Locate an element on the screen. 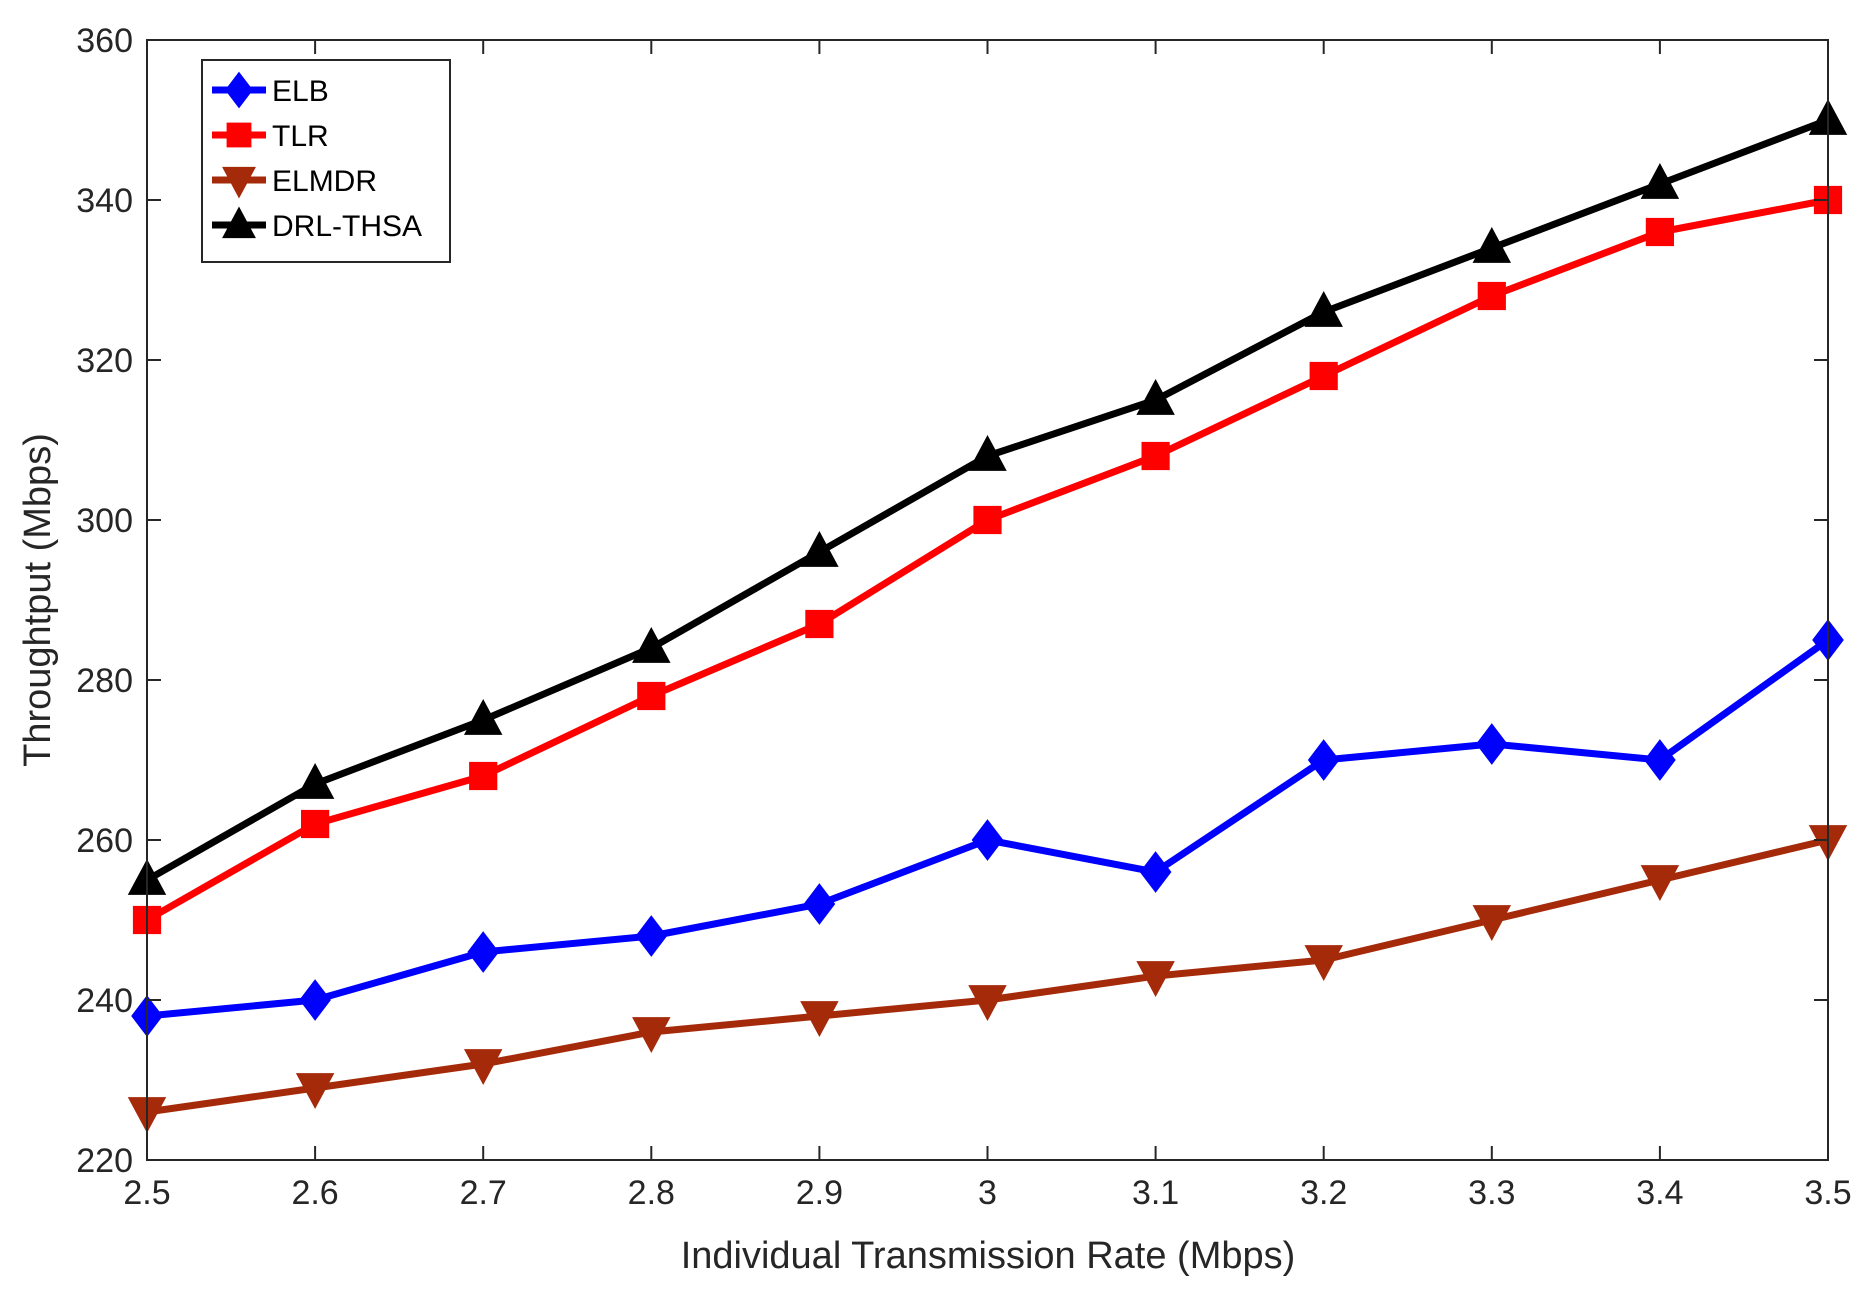  x-tick-label: 3.4 is located at coordinates (1659, 1193).